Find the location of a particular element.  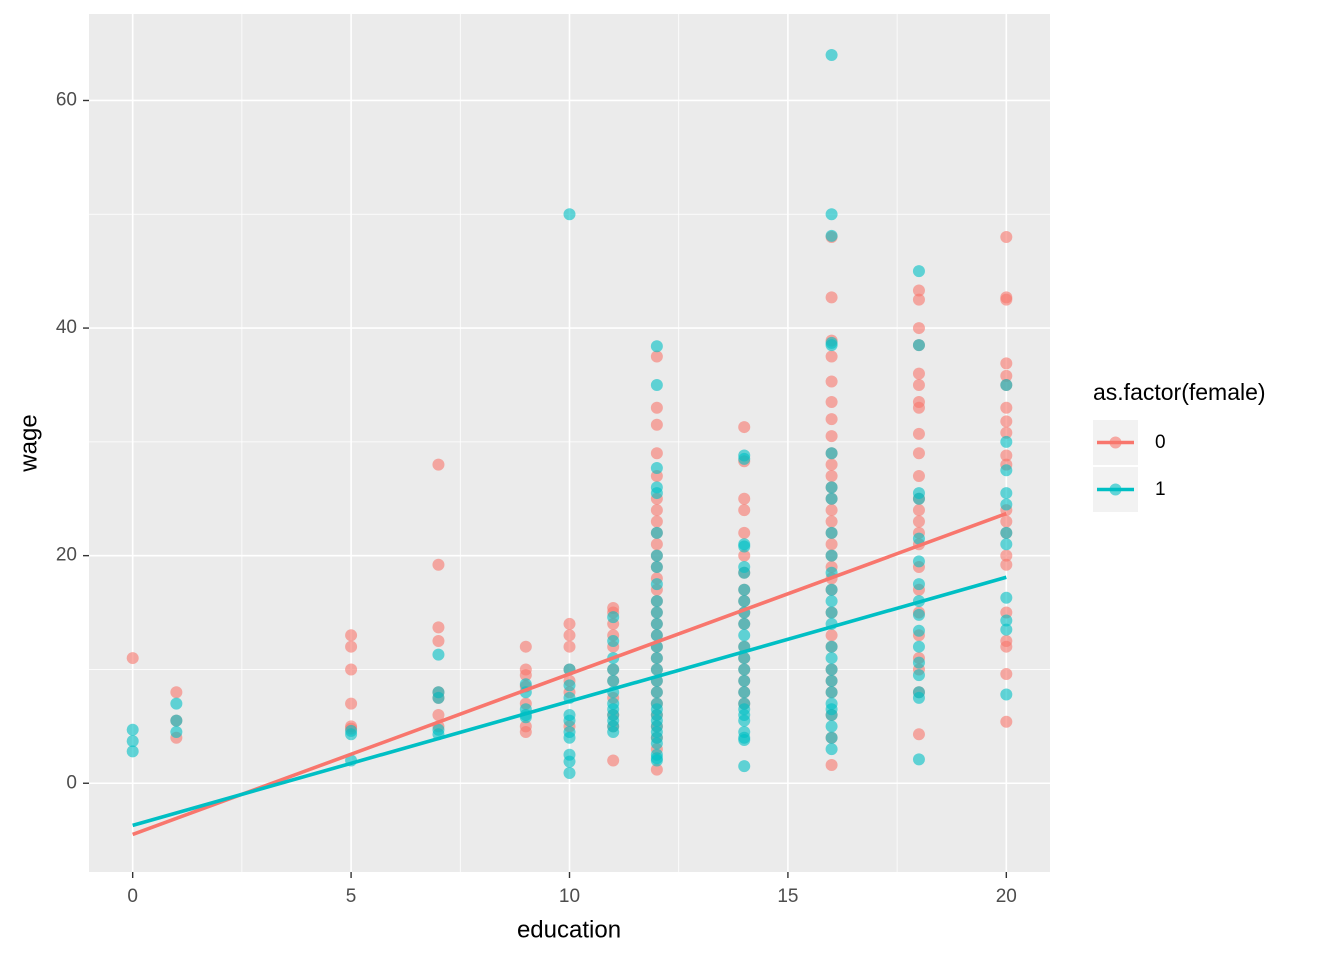

y-tick-label: 20 is located at coordinates (66, 555).